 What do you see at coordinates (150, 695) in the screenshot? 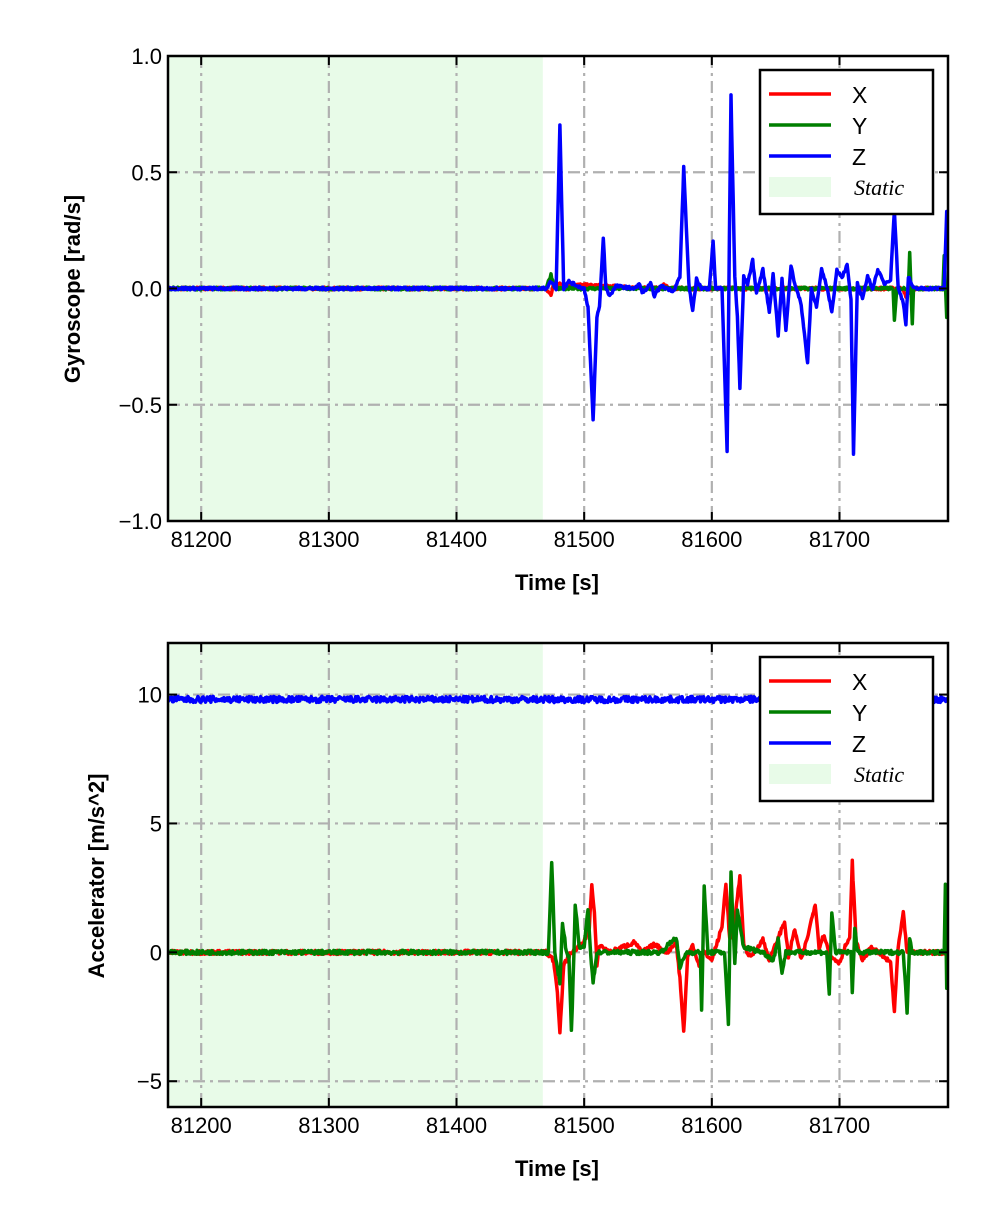
I see `y-tick-label: 10` at bounding box center [150, 695].